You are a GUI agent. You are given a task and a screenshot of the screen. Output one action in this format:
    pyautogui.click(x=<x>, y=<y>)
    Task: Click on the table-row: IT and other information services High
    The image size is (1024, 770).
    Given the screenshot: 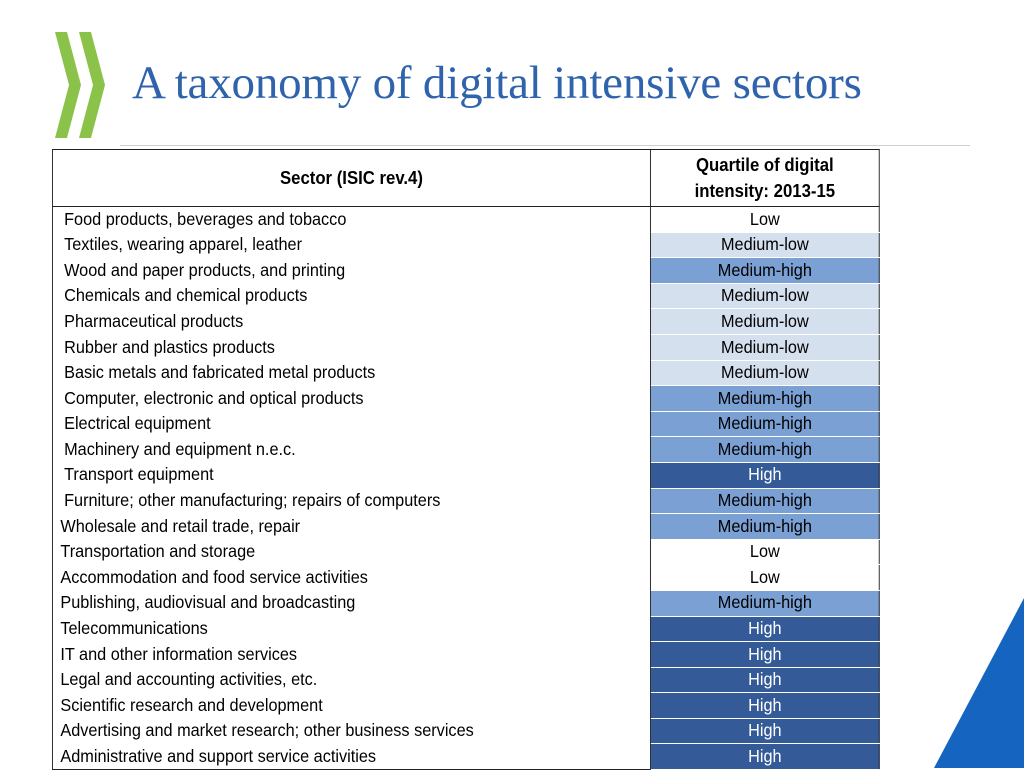 What is the action you would take?
    pyautogui.click(x=466, y=654)
    